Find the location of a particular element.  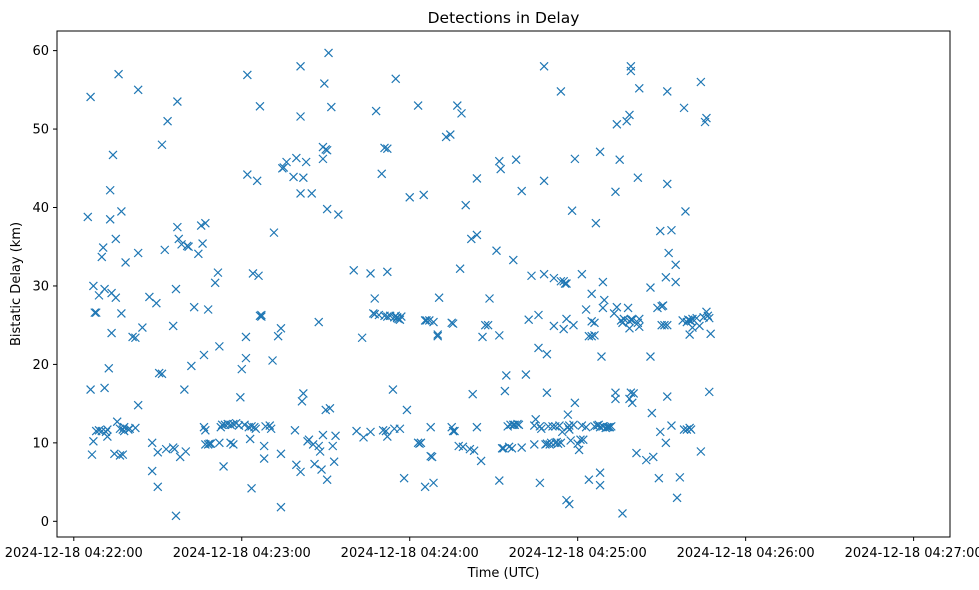

y-tick-label: 50 is located at coordinates (40, 130).